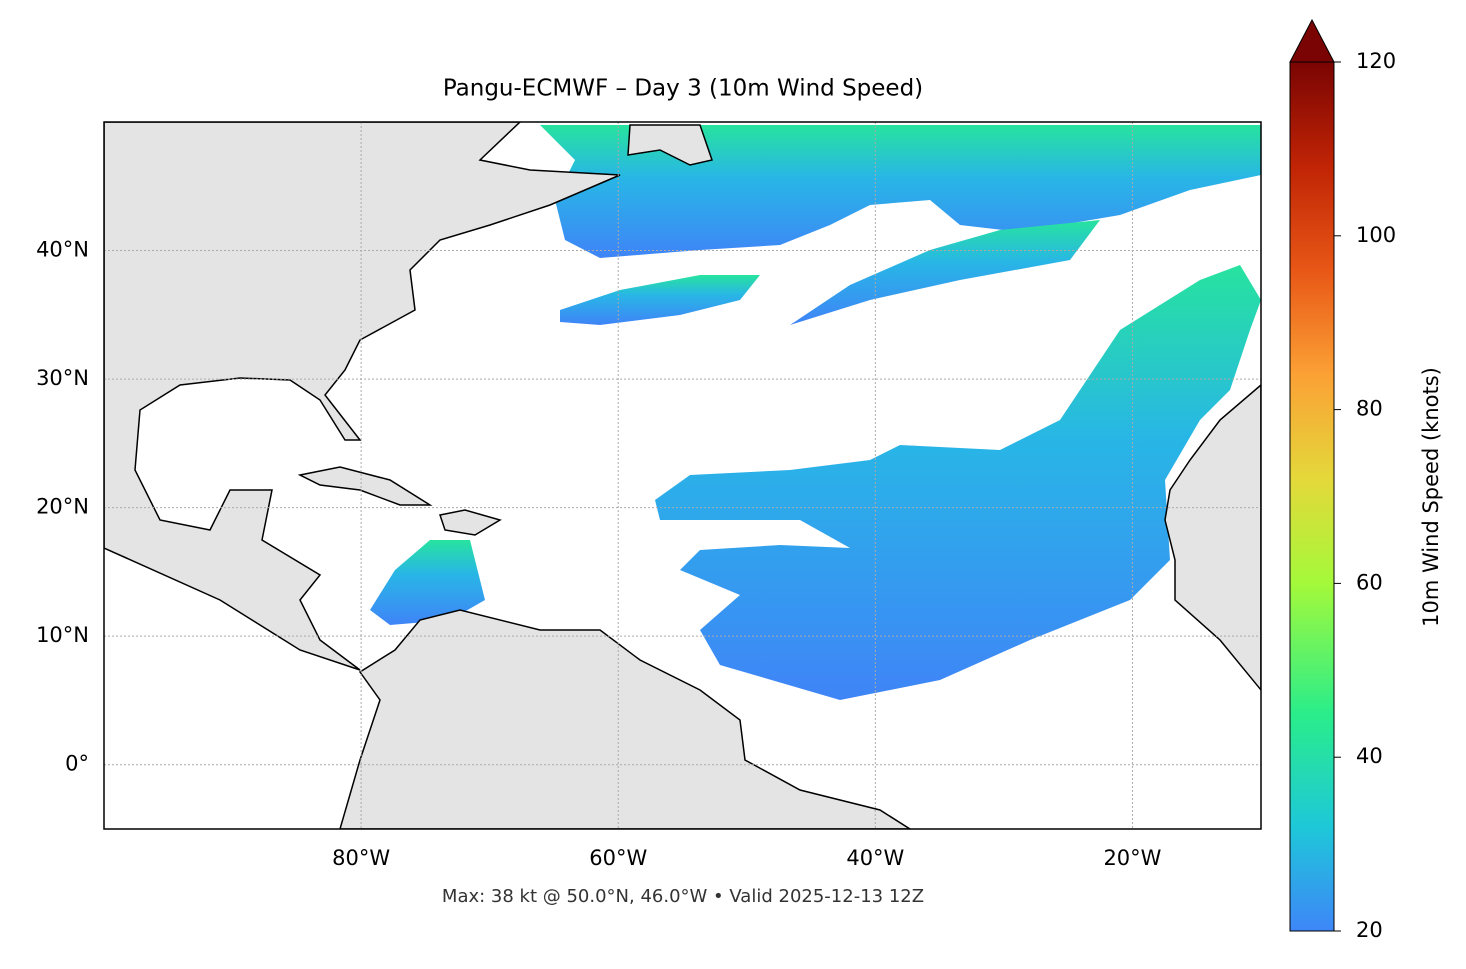  What do you see at coordinates (77, 764) in the screenshot?
I see `y-tick-label: 0°` at bounding box center [77, 764].